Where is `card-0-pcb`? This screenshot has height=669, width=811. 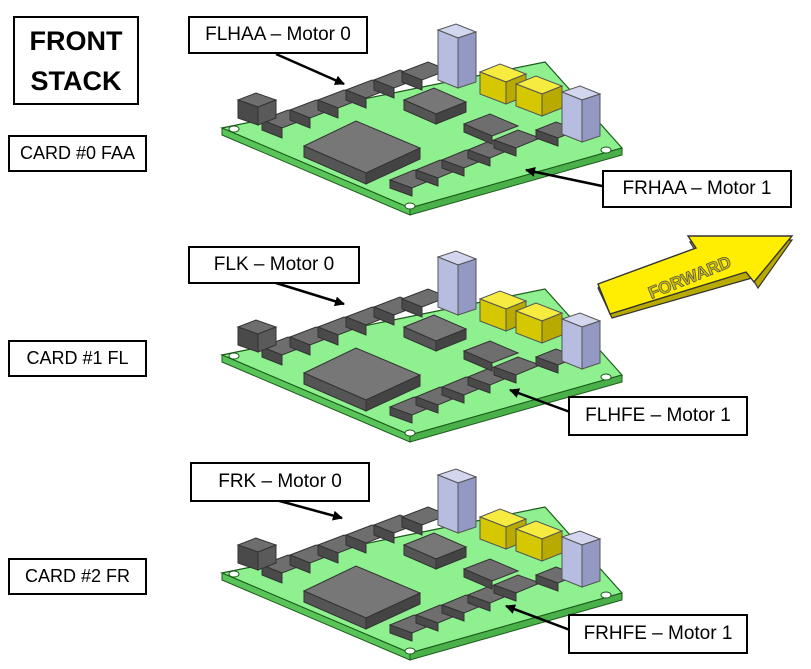 card-0-pcb is located at coordinates (421, 119).